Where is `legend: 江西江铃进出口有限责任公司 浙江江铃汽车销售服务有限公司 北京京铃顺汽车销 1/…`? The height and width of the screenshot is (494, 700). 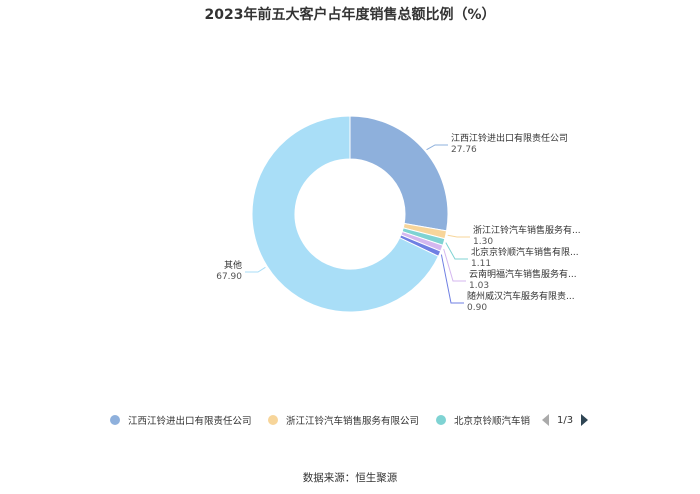 legend: 江西江铃进出口有限责任公司 浙江江铃汽车销售服务有限公司 北京京铃顺汽车销 1/… is located at coordinates (350, 420).